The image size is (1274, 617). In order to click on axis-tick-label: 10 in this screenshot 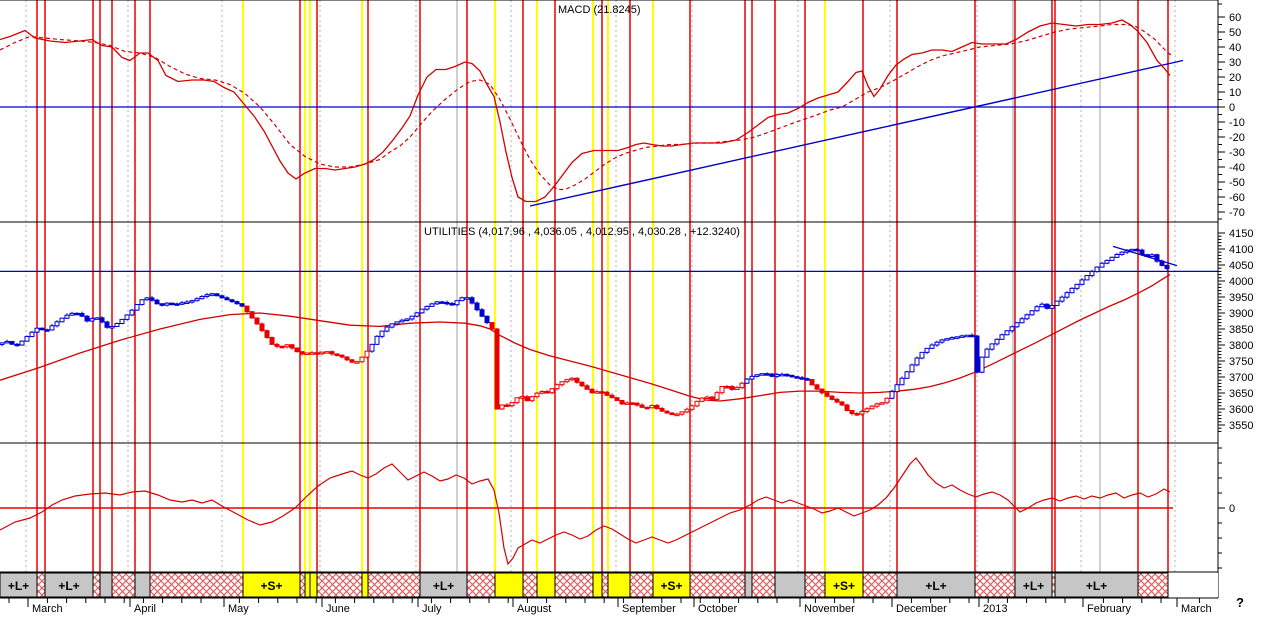, I will do `click(1235, 93)`.